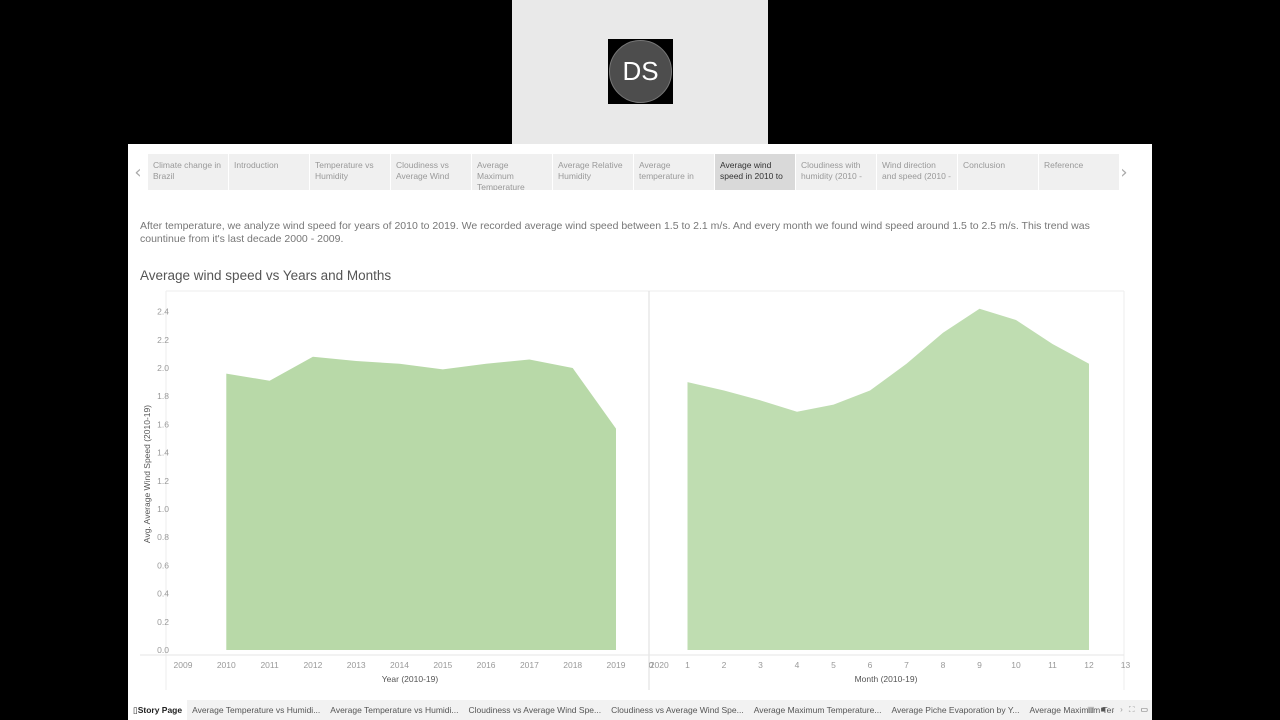 The image size is (1280, 720). What do you see at coordinates (183, 665) in the screenshot?
I see `x-tick: 2009` at bounding box center [183, 665].